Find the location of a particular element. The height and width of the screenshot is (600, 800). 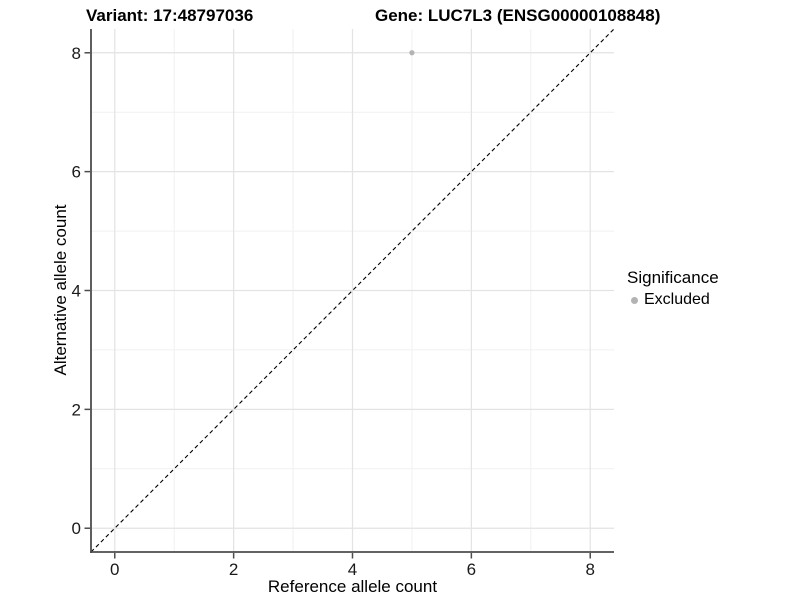

x-tick-label: 0 is located at coordinates (114, 569).